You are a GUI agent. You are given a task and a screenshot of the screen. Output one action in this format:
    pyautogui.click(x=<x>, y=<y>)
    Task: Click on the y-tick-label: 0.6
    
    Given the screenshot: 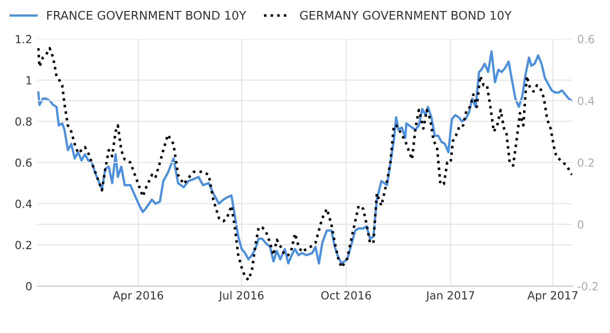 What is the action you would take?
    pyautogui.click(x=23, y=162)
    